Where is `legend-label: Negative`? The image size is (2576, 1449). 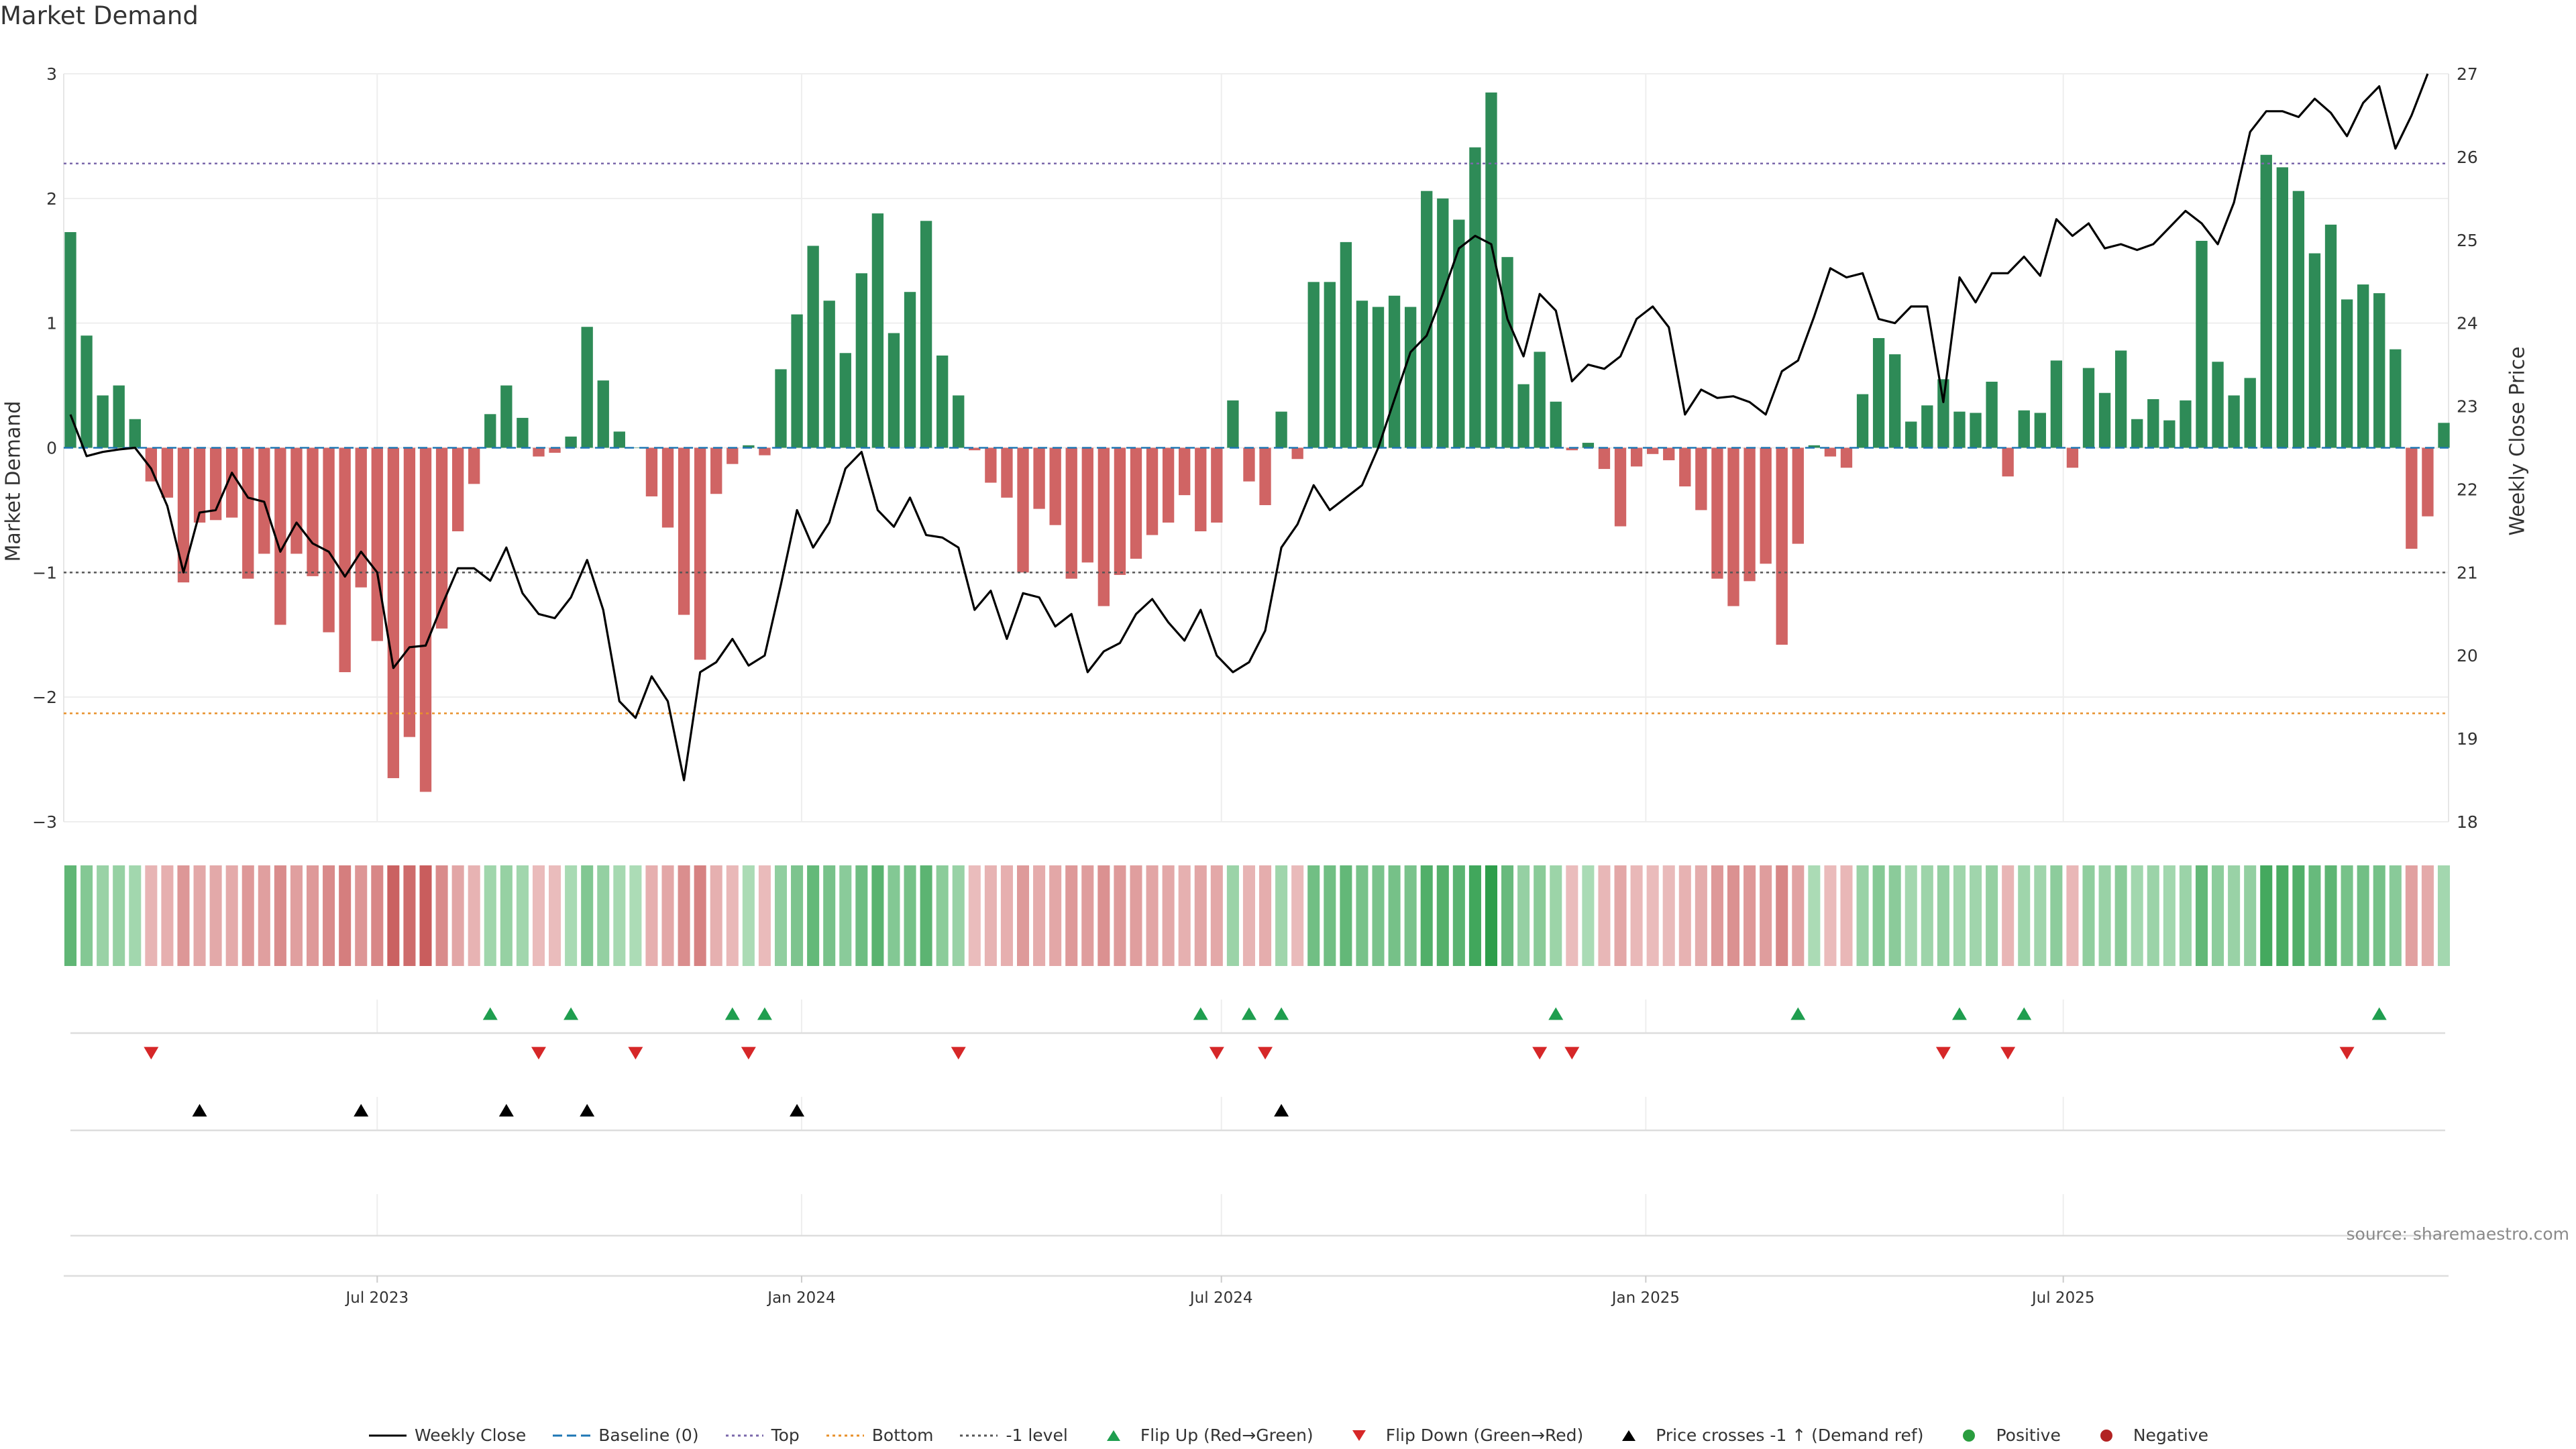
legend-label: Negative is located at coordinates (2171, 1435).